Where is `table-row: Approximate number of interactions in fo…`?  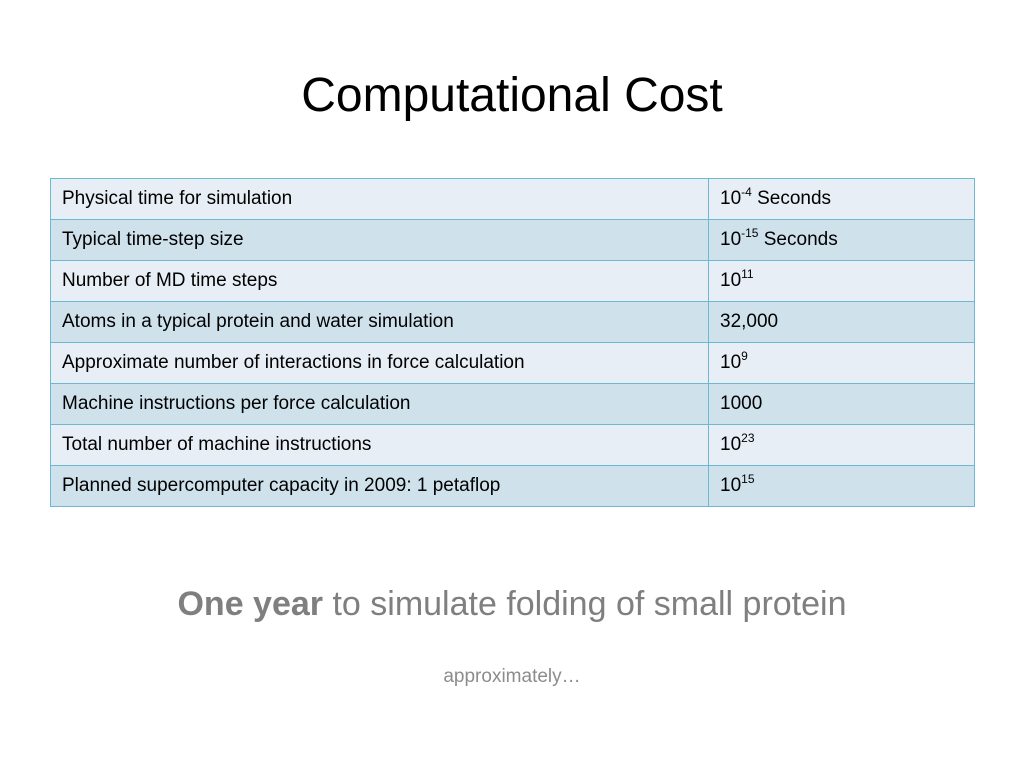 table-row: Approximate number of interactions in fo… is located at coordinates (512, 363).